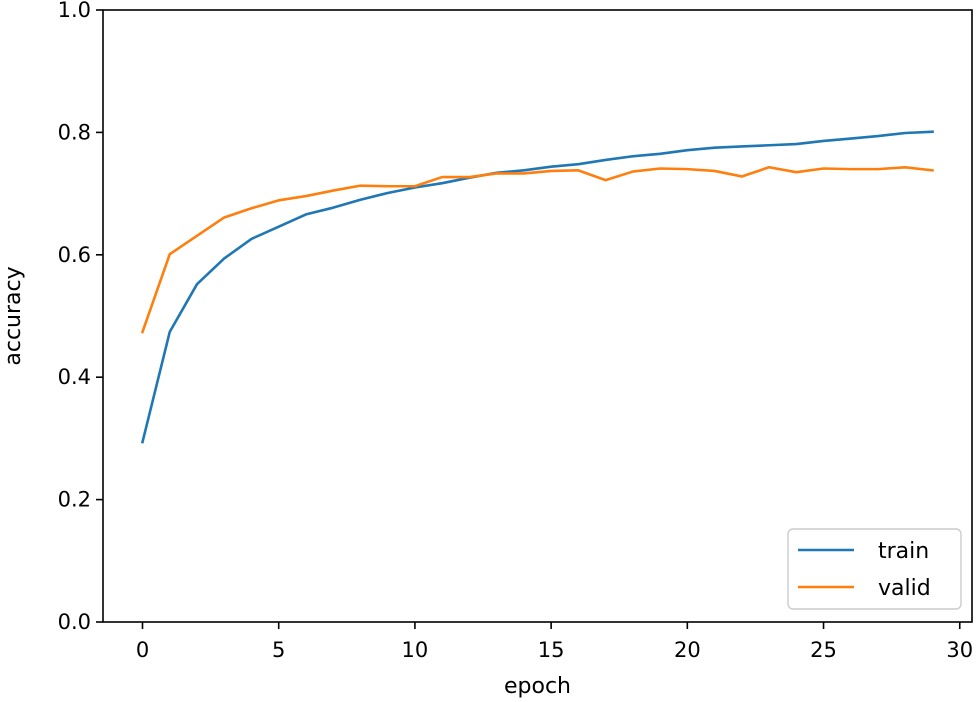  I want to click on y-tick-label: 0.4, so click(74, 377).